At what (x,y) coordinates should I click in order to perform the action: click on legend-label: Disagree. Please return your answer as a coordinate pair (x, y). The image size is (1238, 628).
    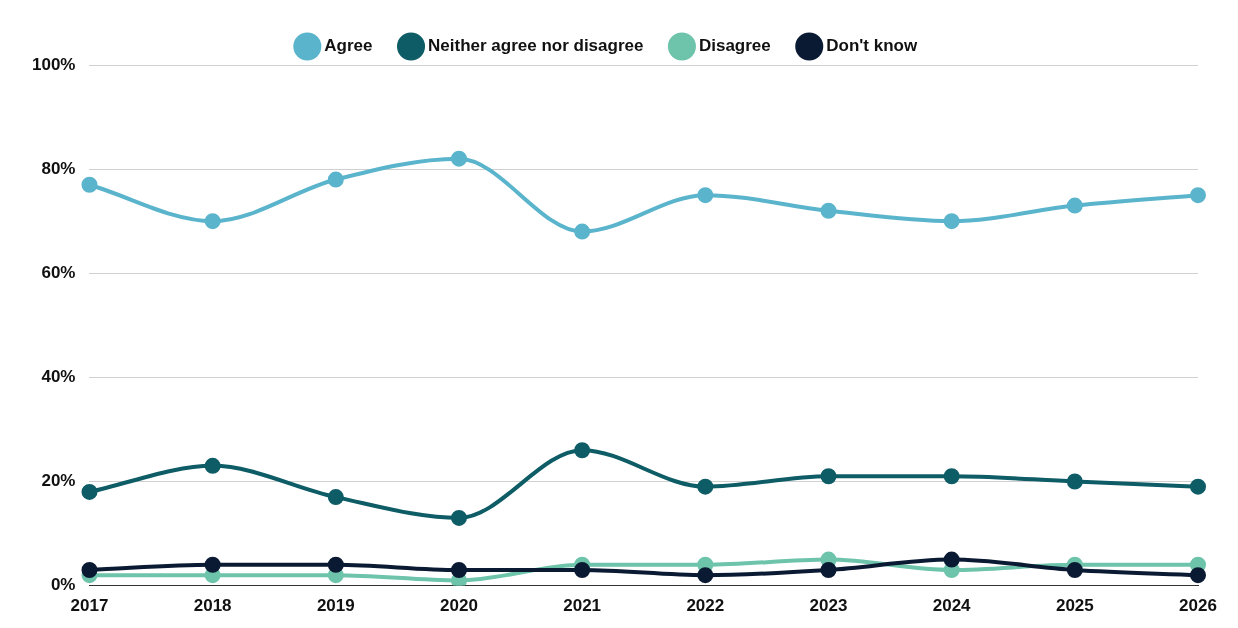
    Looking at the image, I should click on (734, 46).